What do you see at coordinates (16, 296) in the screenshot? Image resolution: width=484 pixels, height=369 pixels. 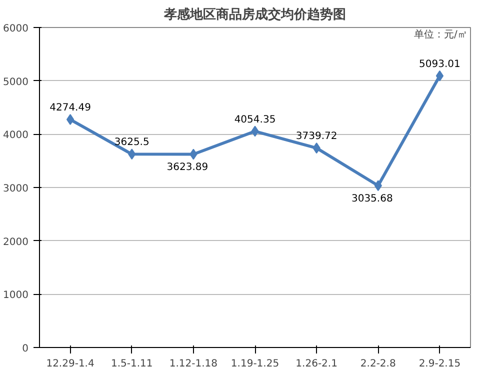 I see `y-tick-label: 1000` at bounding box center [16, 296].